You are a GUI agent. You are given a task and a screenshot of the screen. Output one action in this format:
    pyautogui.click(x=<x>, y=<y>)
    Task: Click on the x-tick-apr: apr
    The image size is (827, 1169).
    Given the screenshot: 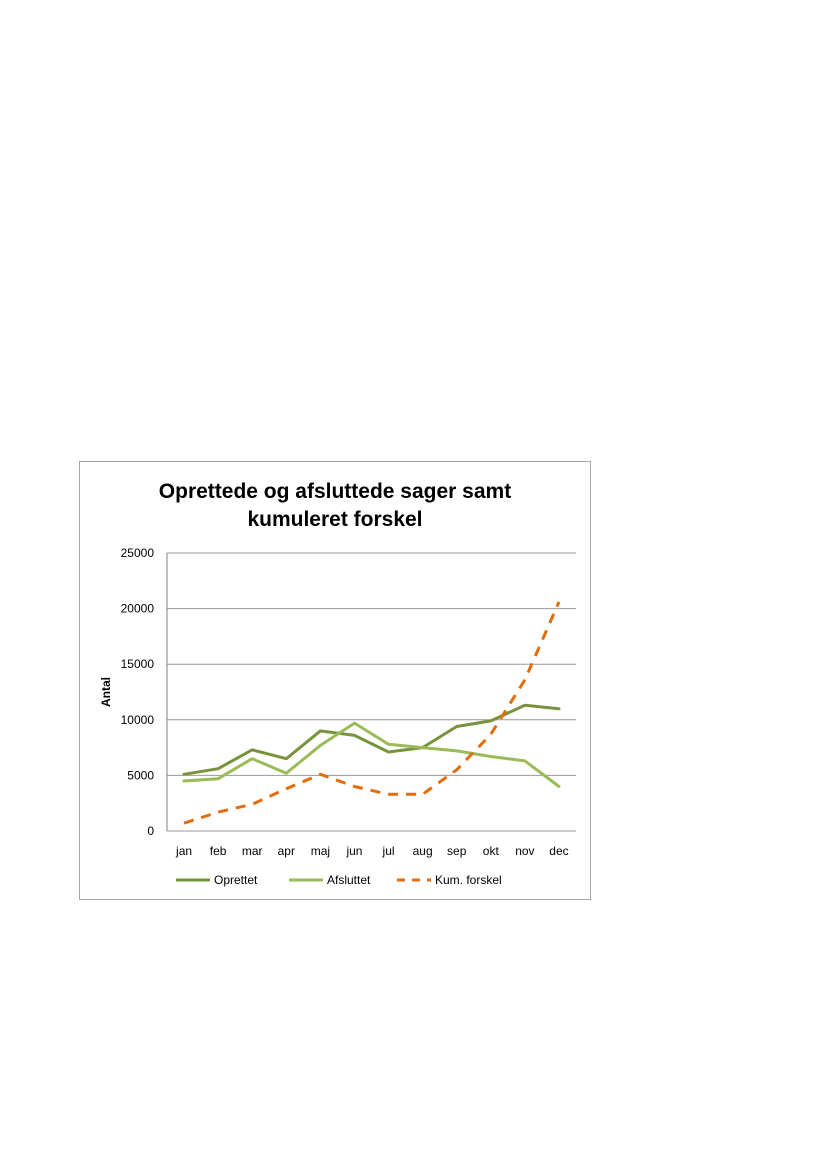 What is the action you would take?
    pyautogui.click(x=286, y=851)
    